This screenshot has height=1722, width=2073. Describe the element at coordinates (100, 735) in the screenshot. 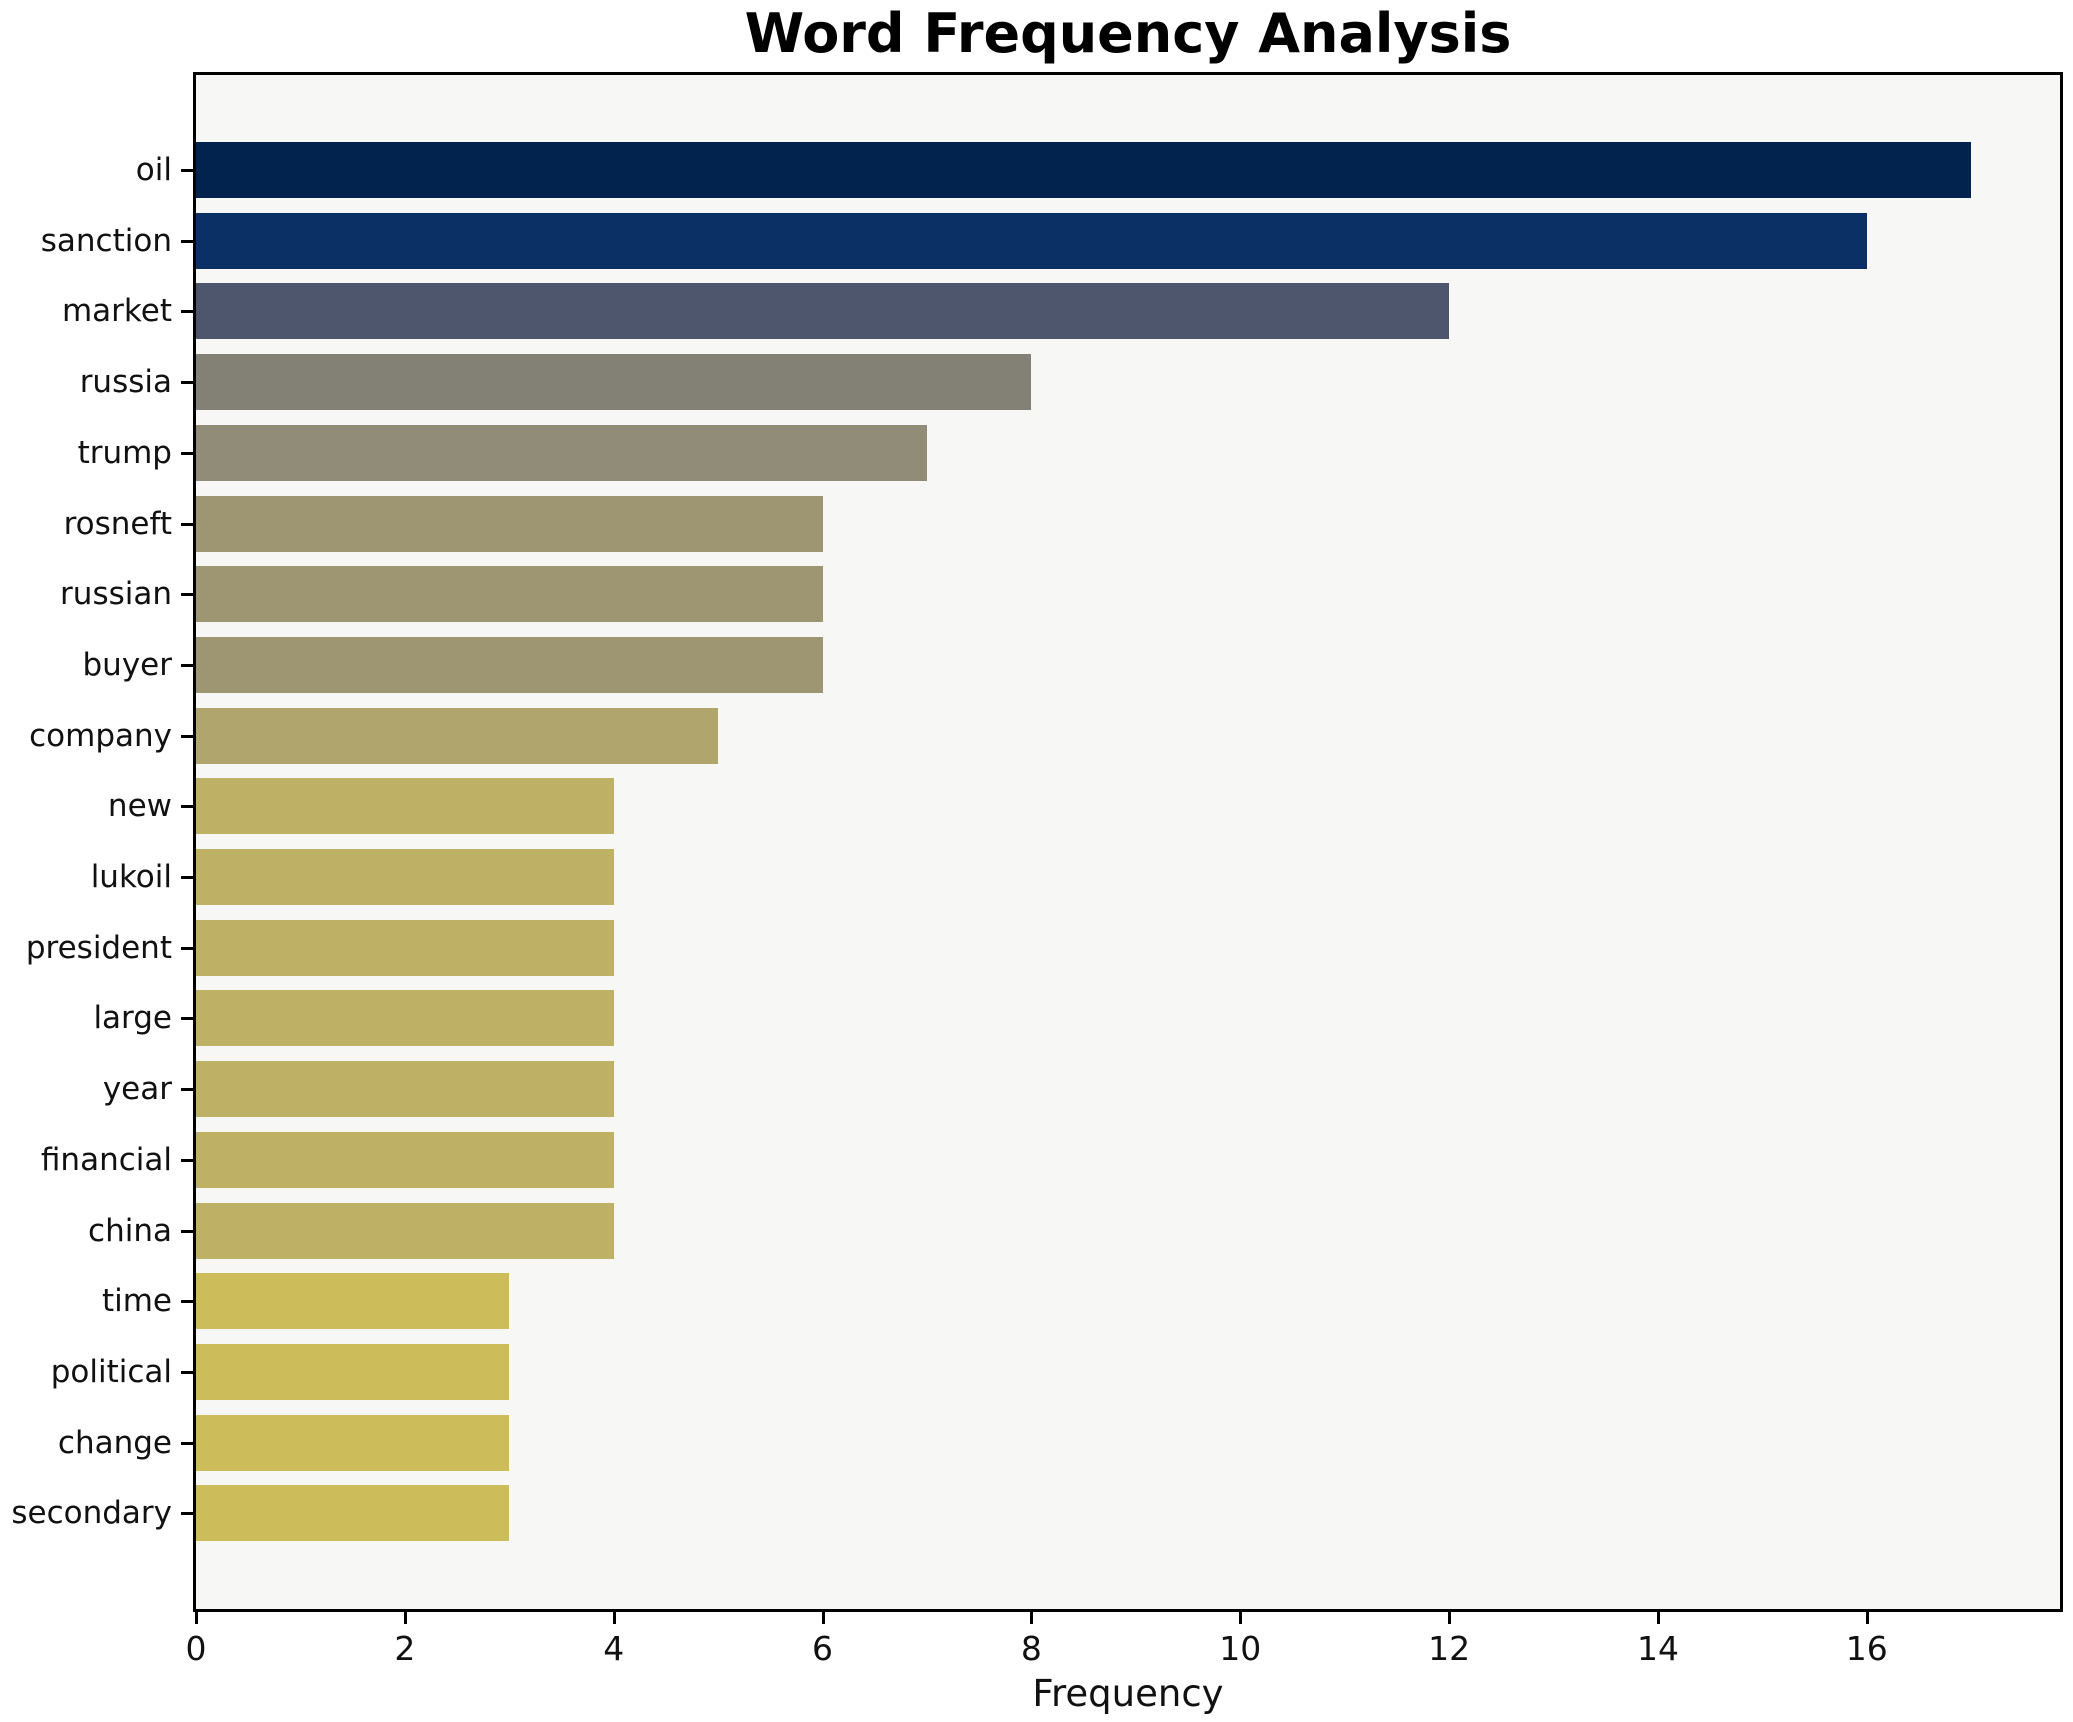

I see `y-tick-label-company: company` at that location.